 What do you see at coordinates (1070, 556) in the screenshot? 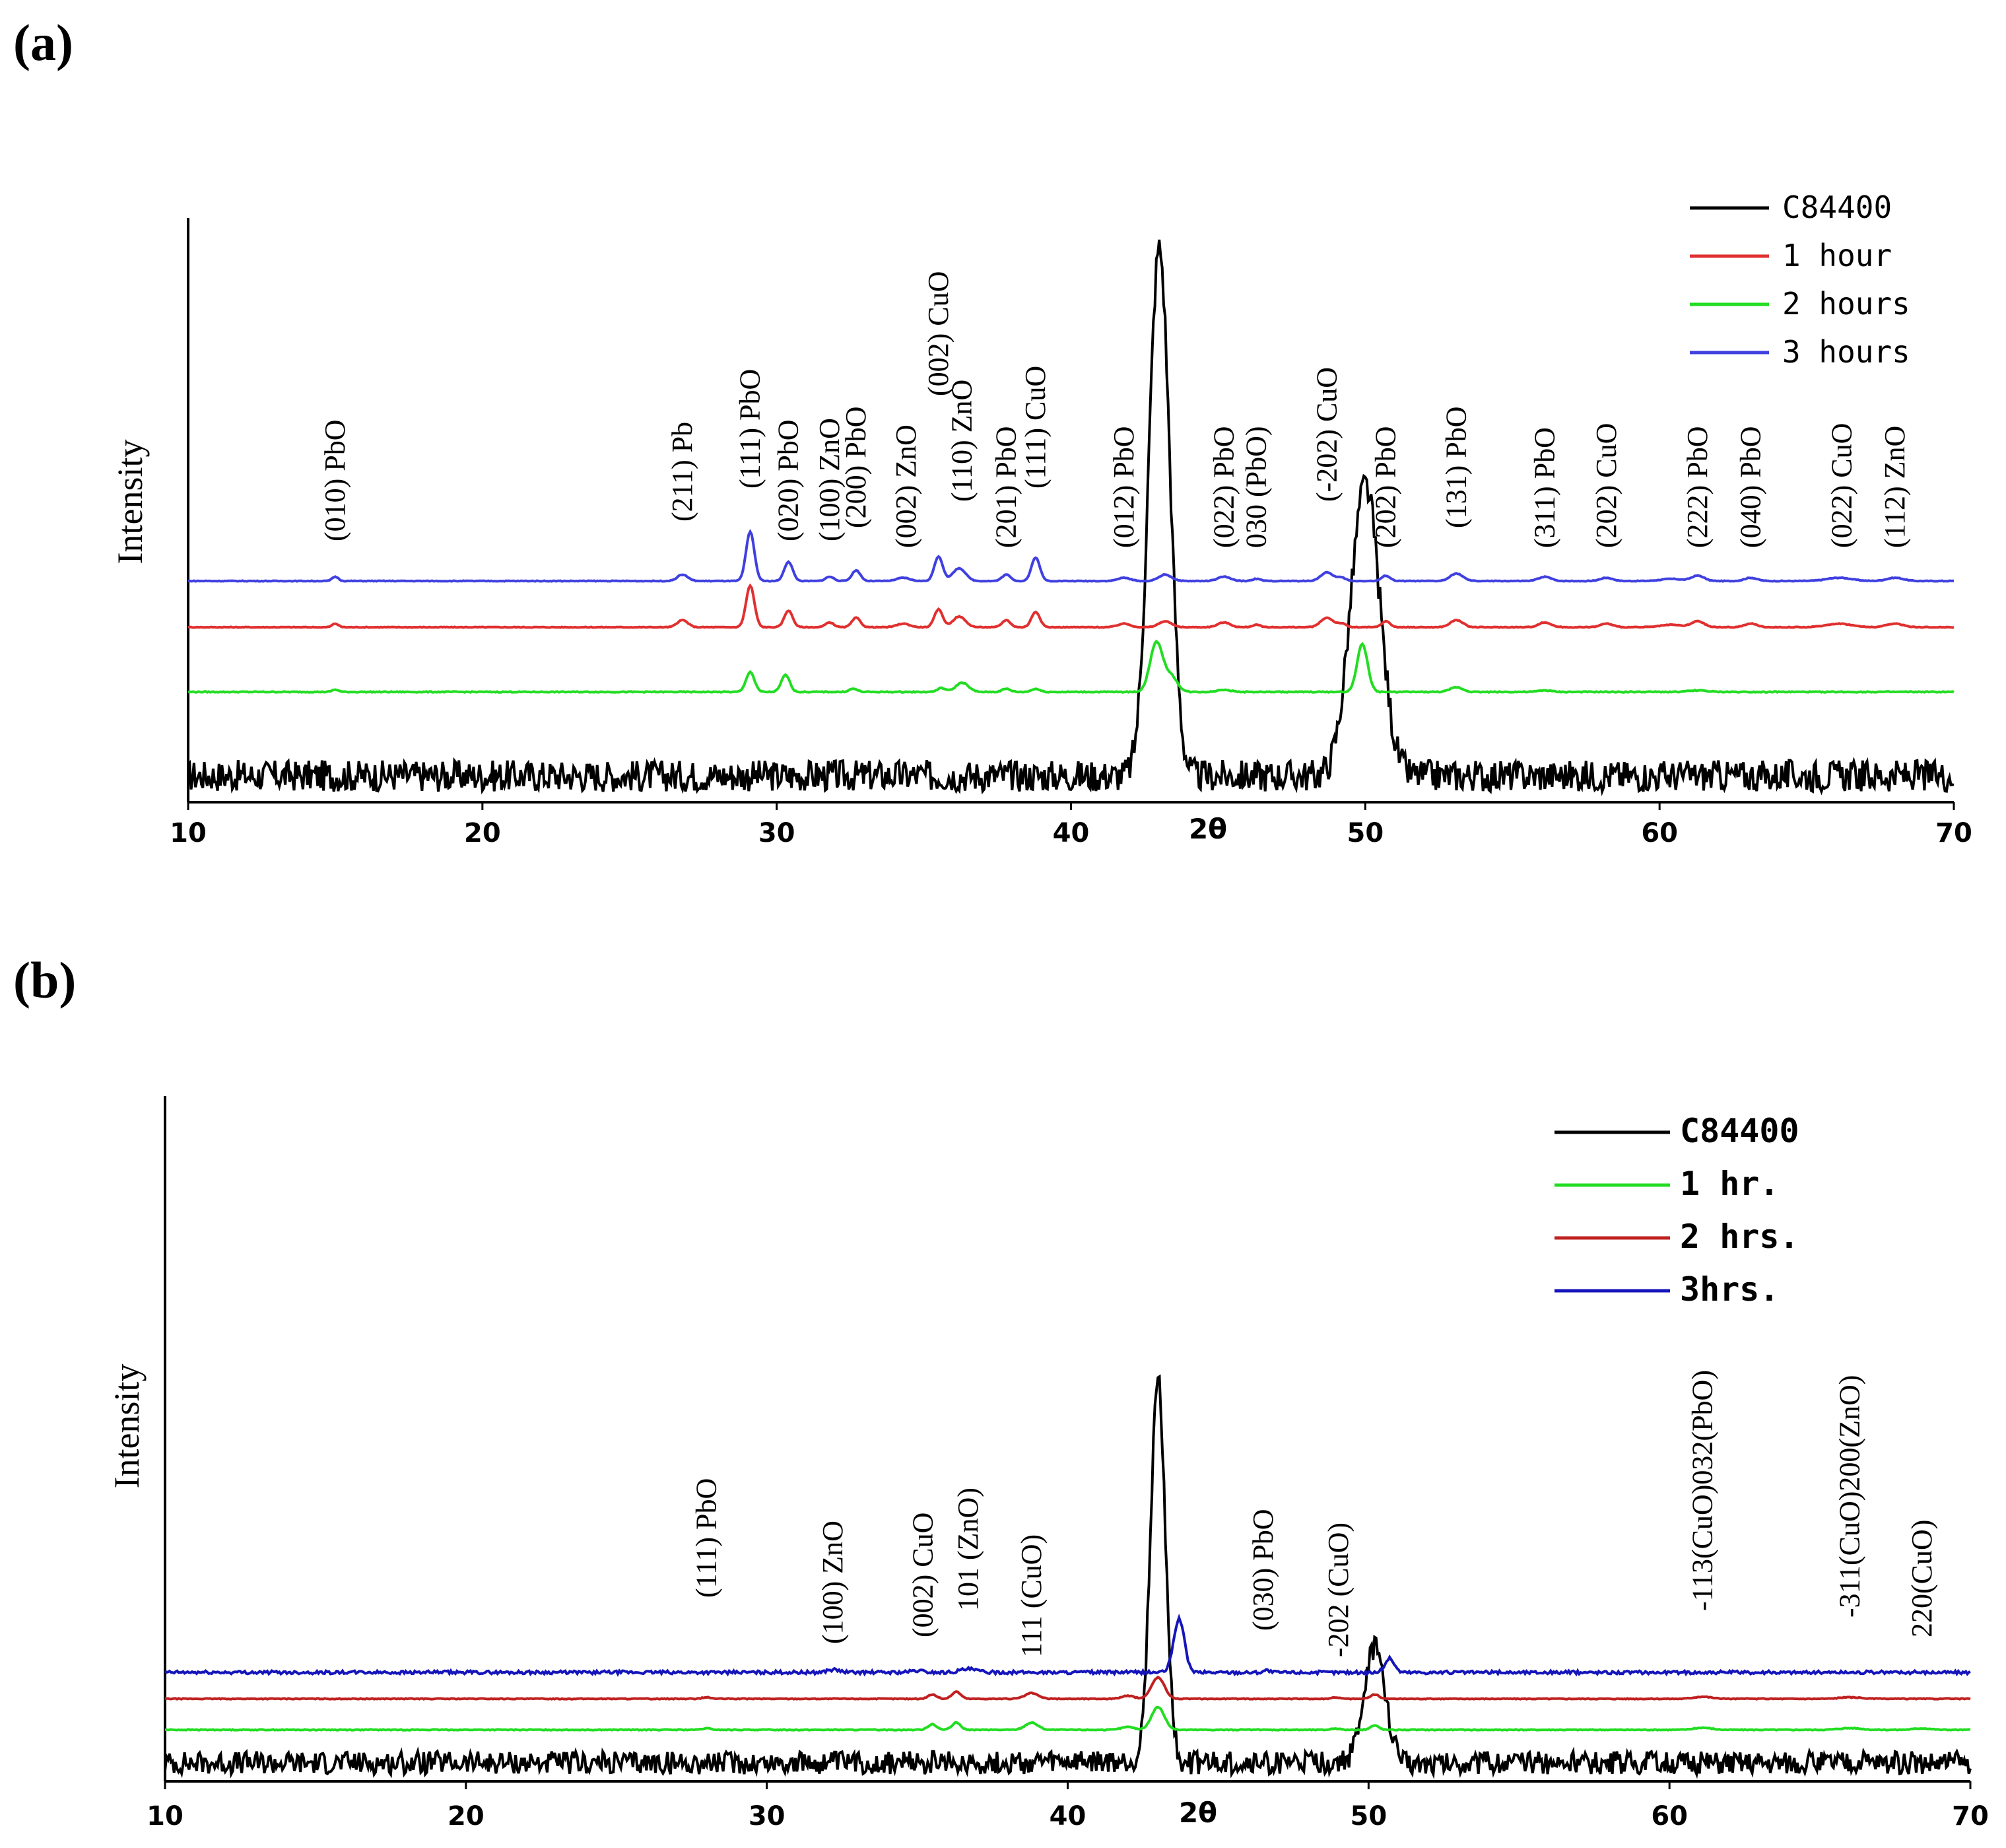
I see `chart-a-series-3hours` at bounding box center [1070, 556].